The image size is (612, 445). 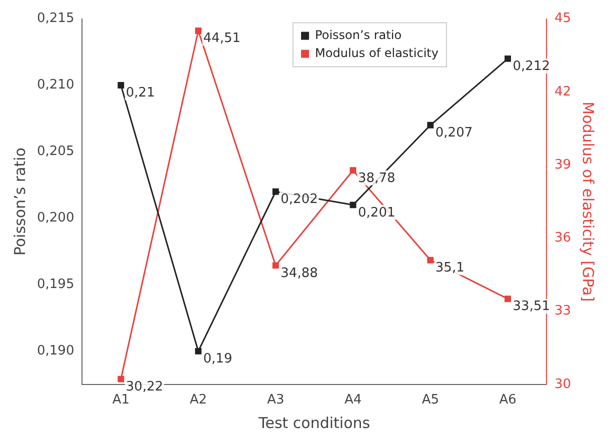 I want to click on y2-tick-label: 45, so click(x=563, y=18).